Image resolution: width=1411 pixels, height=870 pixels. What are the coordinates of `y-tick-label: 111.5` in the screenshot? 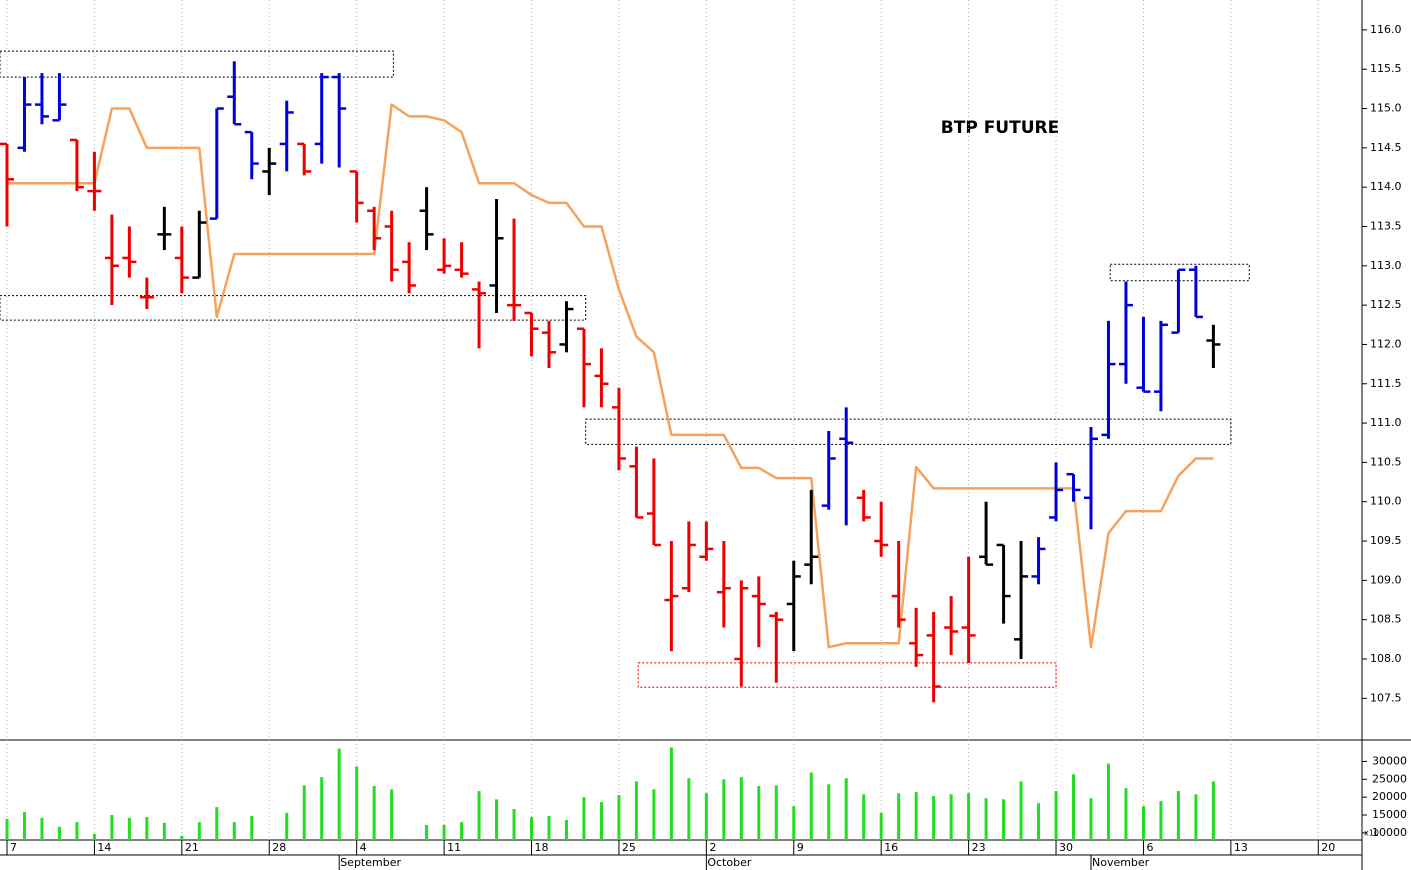 It's located at (1386, 383).